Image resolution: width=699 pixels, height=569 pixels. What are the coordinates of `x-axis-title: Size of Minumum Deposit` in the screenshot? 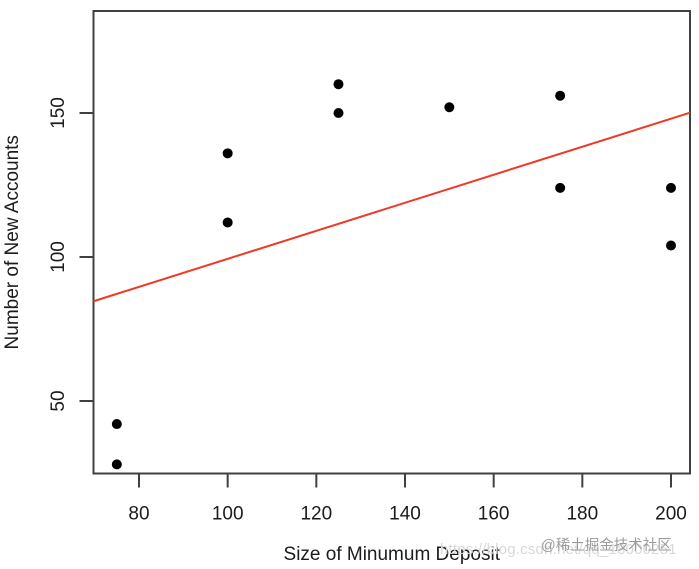 It's located at (392, 554).